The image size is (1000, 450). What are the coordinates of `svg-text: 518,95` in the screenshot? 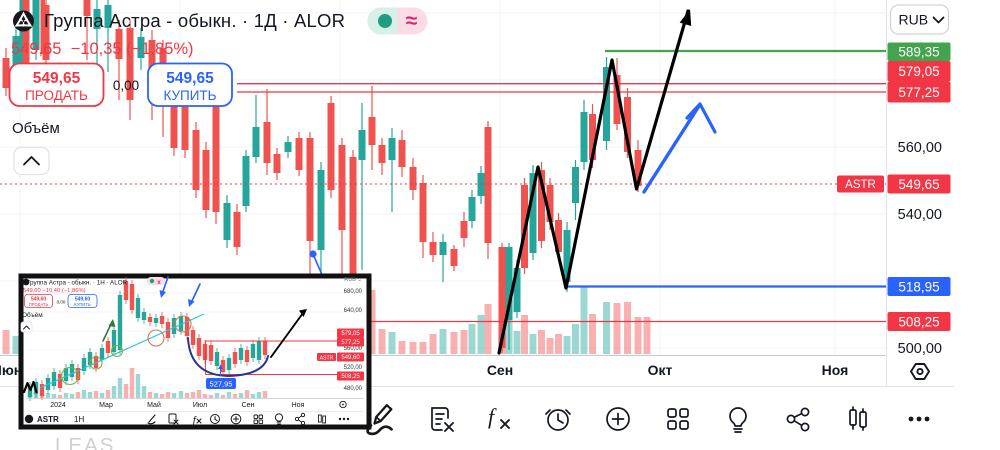 It's located at (918, 286).